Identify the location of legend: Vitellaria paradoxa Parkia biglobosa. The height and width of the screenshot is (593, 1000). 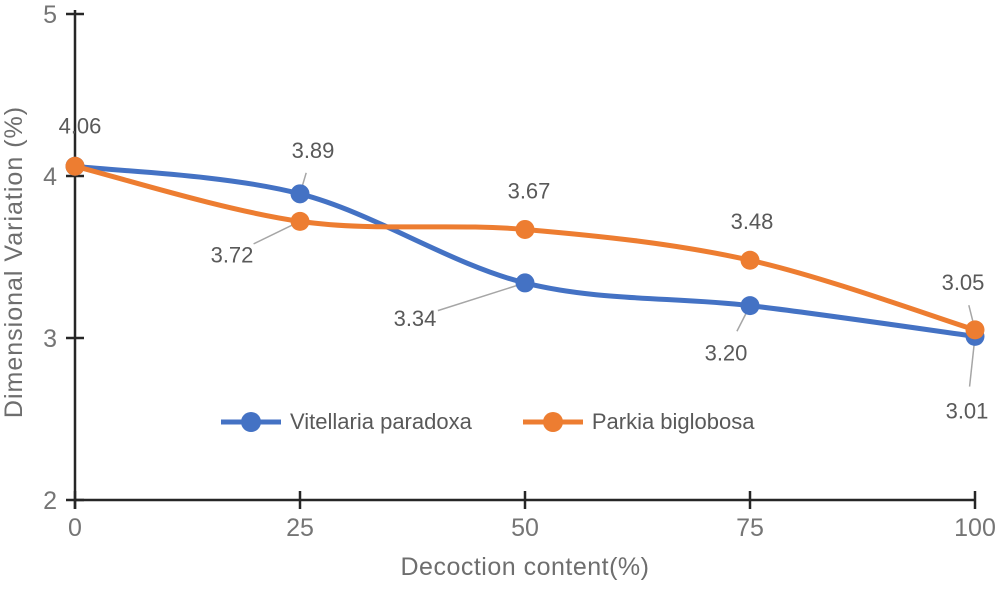
(487, 422).